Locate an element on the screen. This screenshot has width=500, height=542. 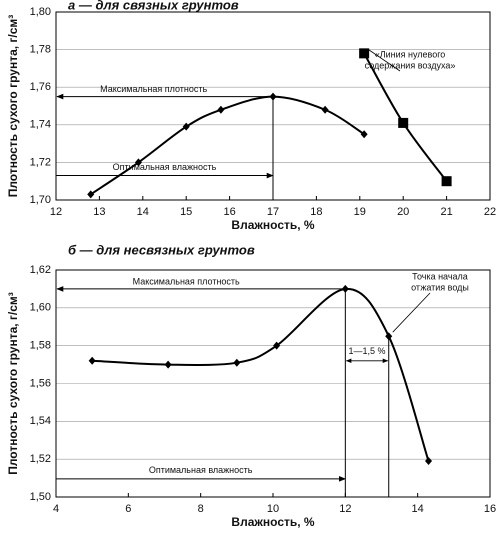
annotation: 1—1,5 % is located at coordinates (367, 351).